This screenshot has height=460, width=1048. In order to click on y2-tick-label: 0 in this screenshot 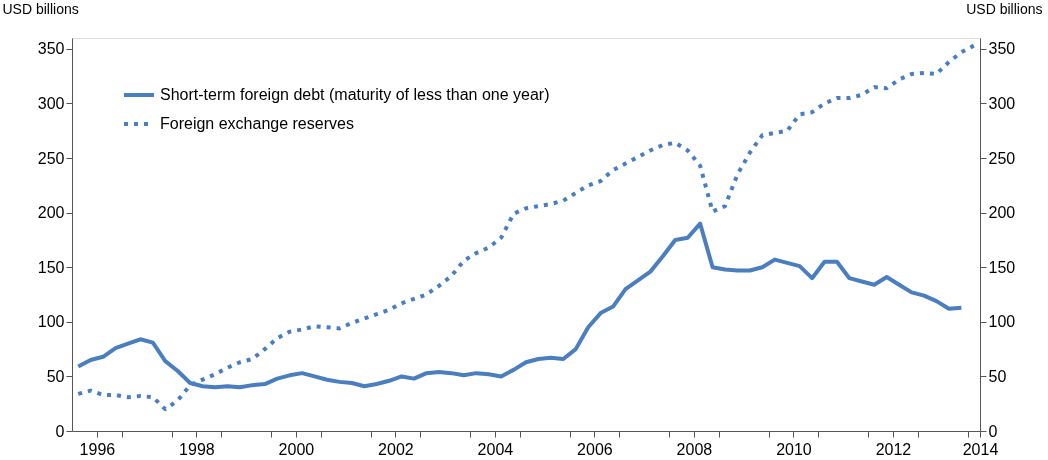, I will do `click(993, 431)`.